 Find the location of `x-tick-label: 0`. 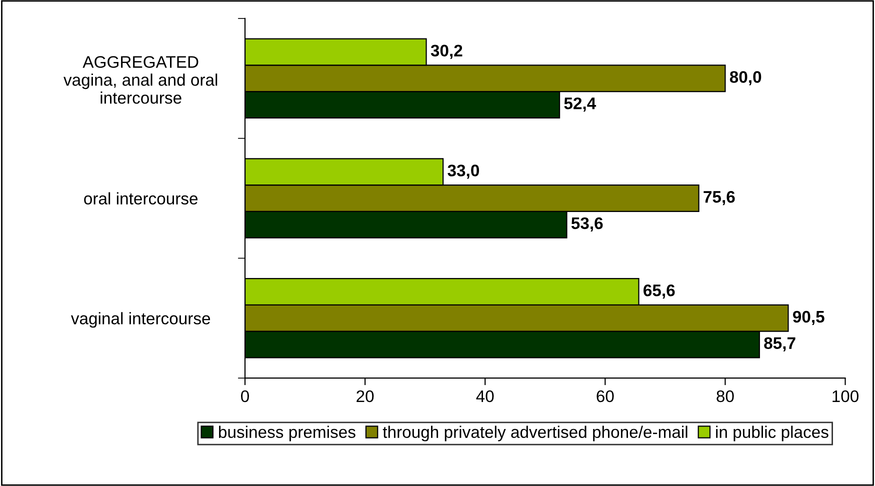

x-tick-label: 0 is located at coordinates (245, 396).